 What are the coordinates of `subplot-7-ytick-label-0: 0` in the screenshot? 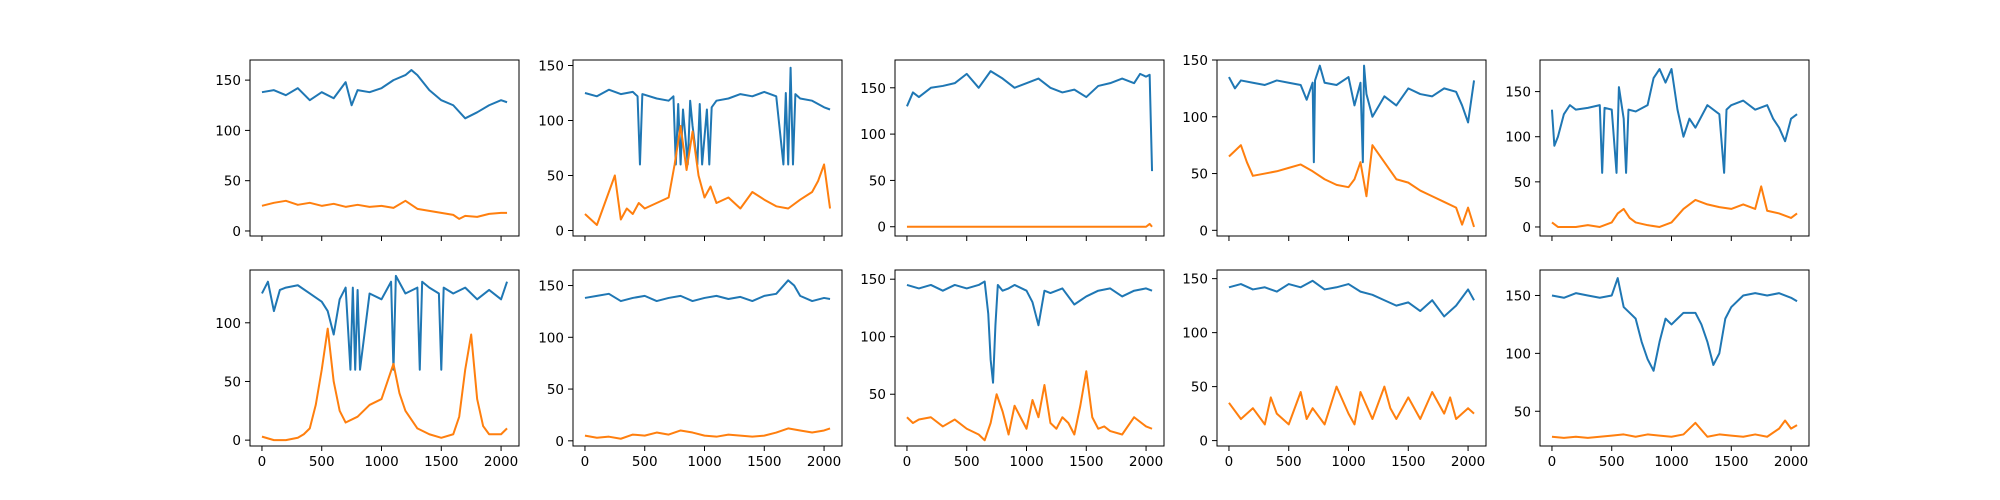 It's located at (559, 442).